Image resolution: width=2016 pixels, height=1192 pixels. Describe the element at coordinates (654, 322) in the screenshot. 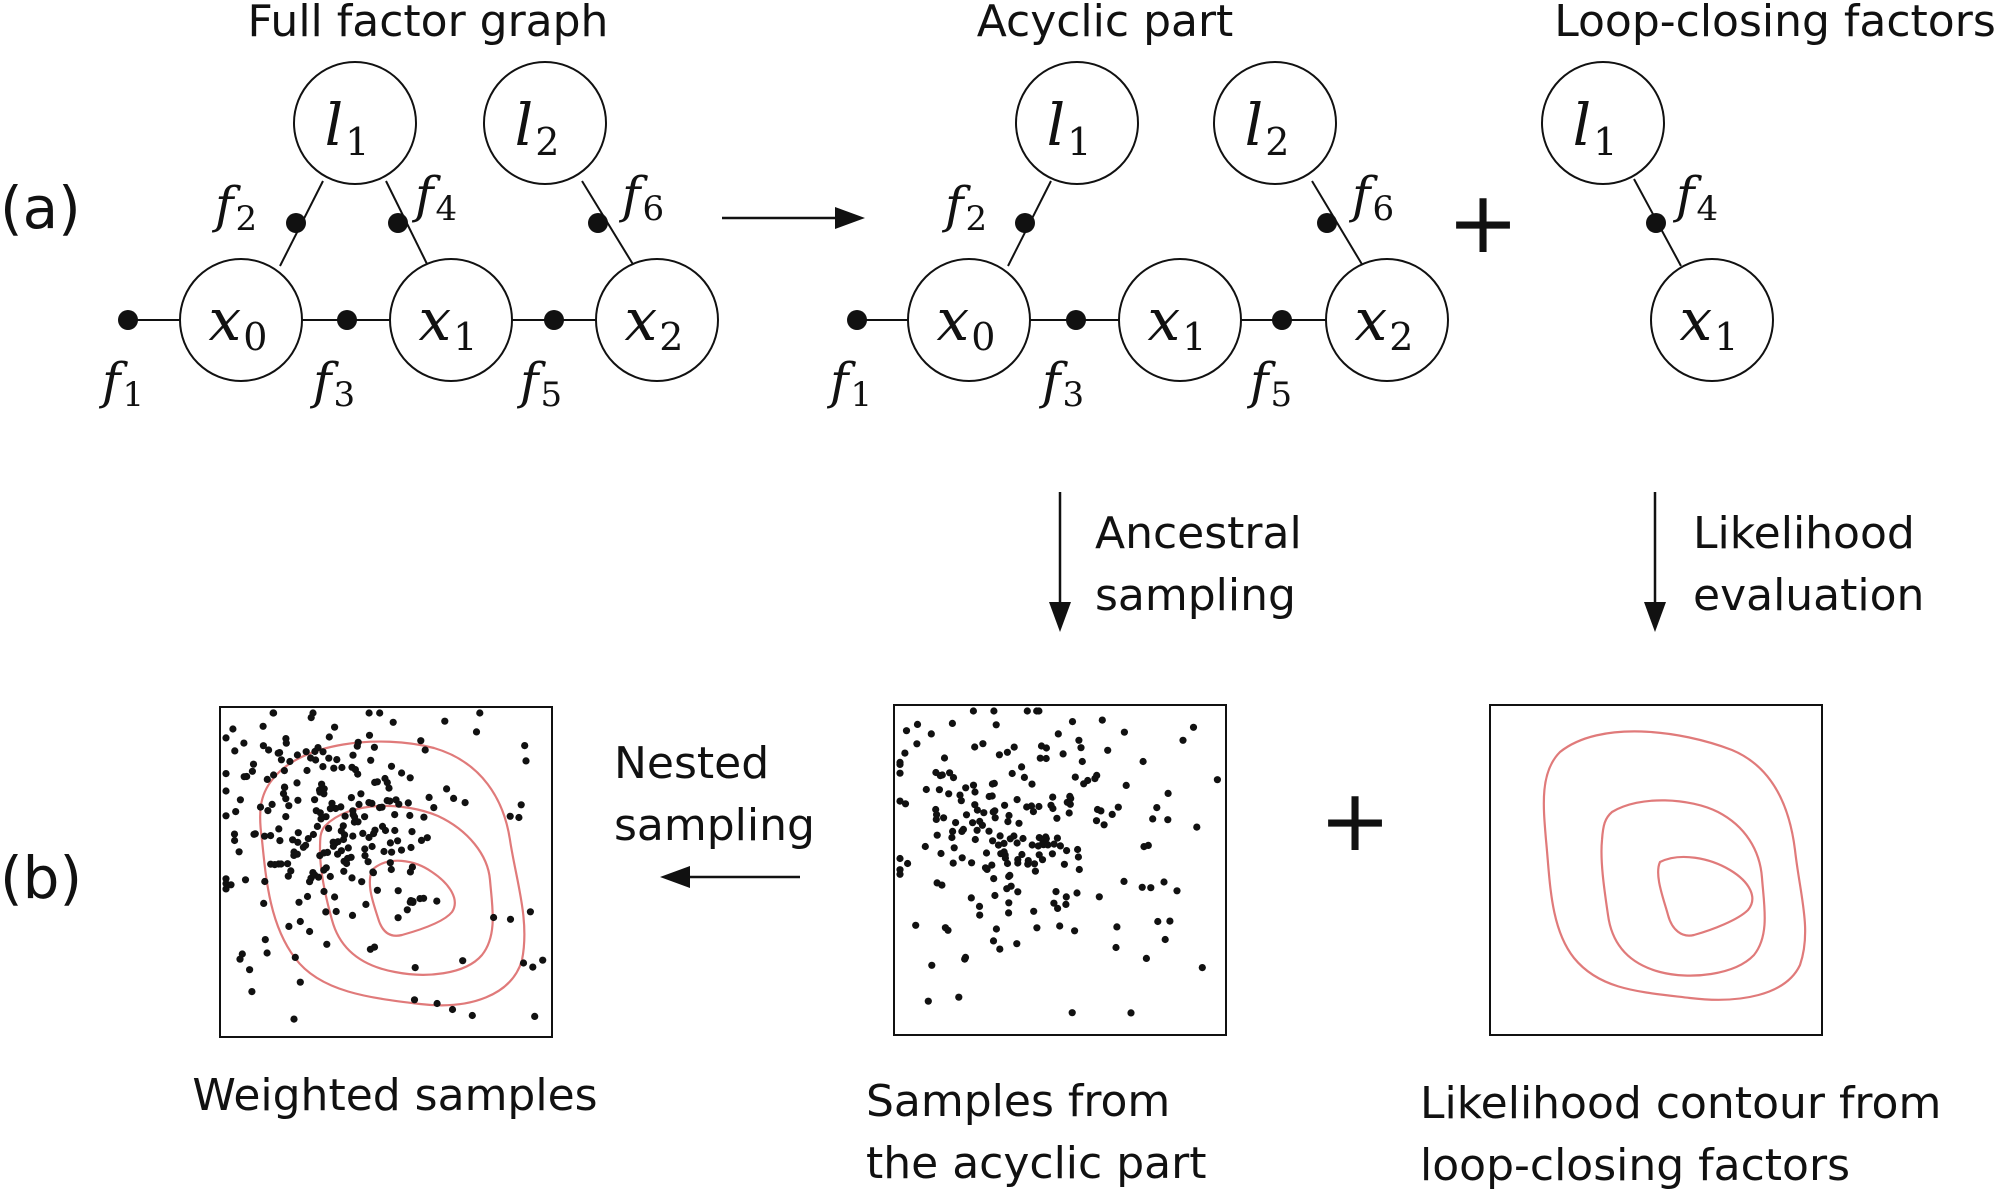

I see `node-x2-label: x2` at that location.